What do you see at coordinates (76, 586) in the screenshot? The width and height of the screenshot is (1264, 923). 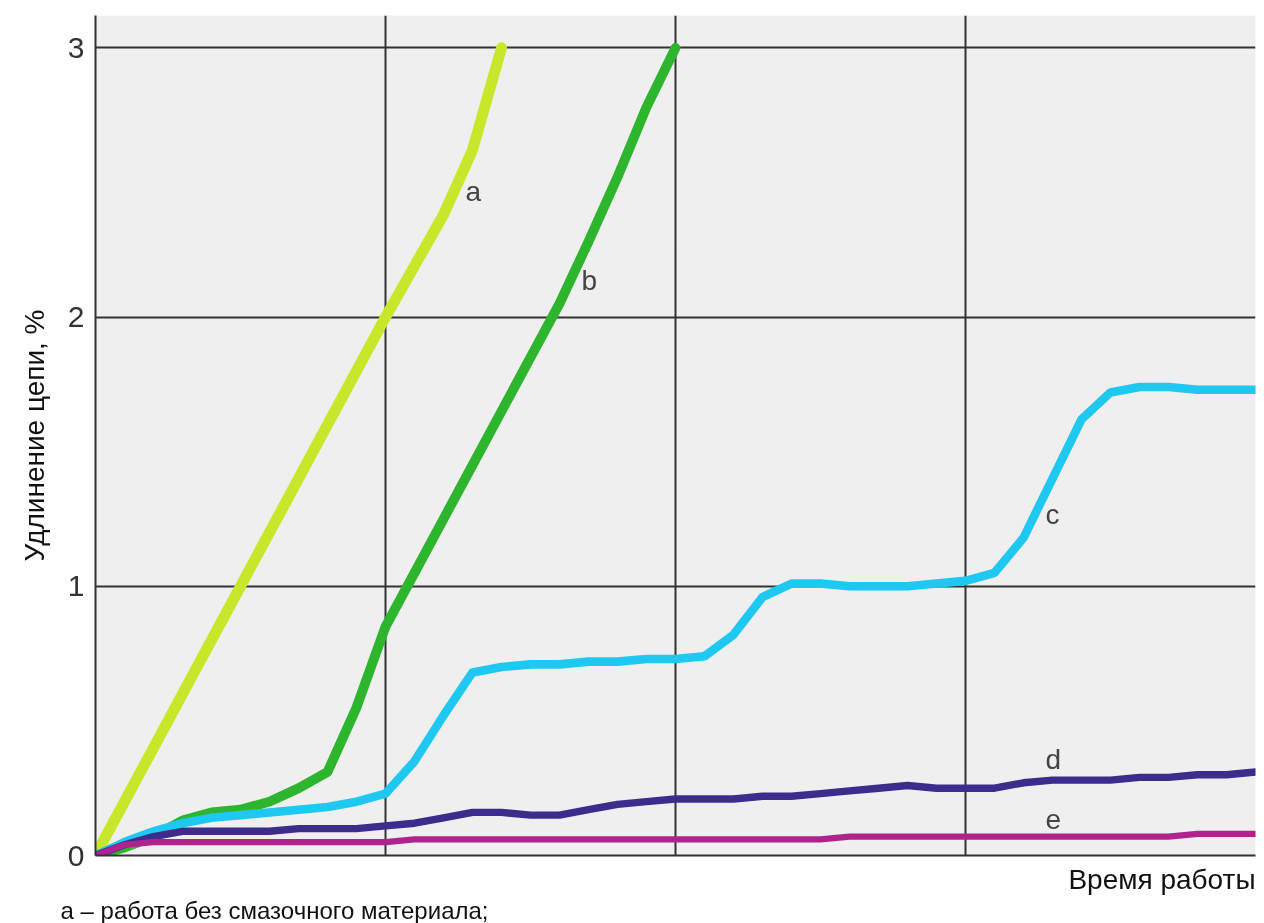 I see `y-tick-label: 1` at bounding box center [76, 586].